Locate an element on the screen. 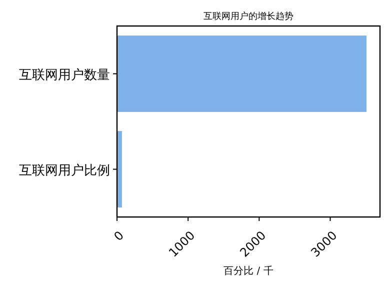  x-tick-label: 0 is located at coordinates (119, 236).